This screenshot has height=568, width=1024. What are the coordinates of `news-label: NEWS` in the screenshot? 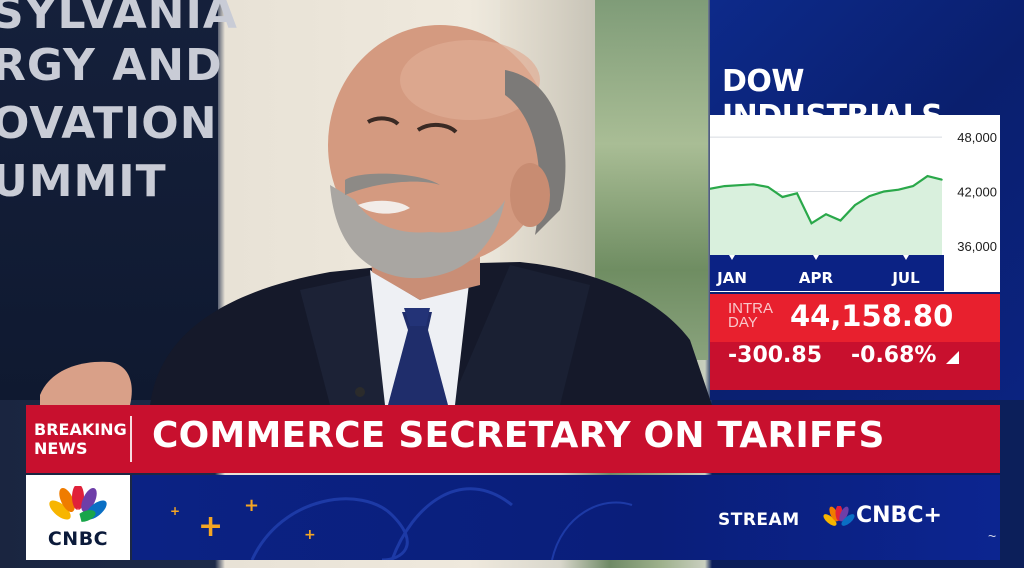 It's located at (61, 448).